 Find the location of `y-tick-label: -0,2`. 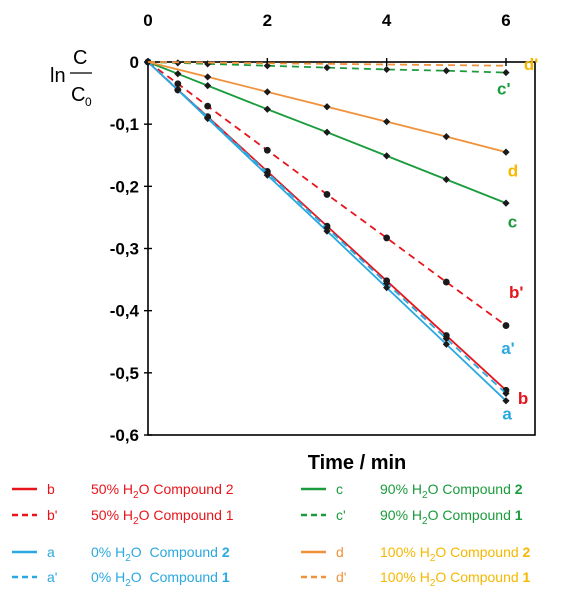

y-tick-label: -0,2 is located at coordinates (124, 186).